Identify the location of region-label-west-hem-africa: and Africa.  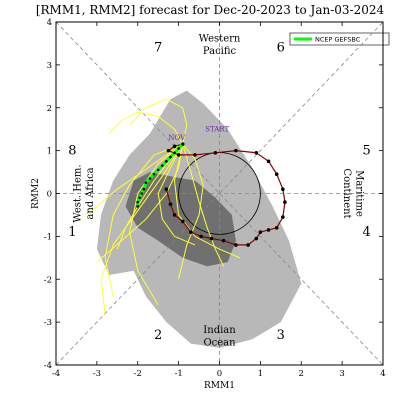
(90, 193).